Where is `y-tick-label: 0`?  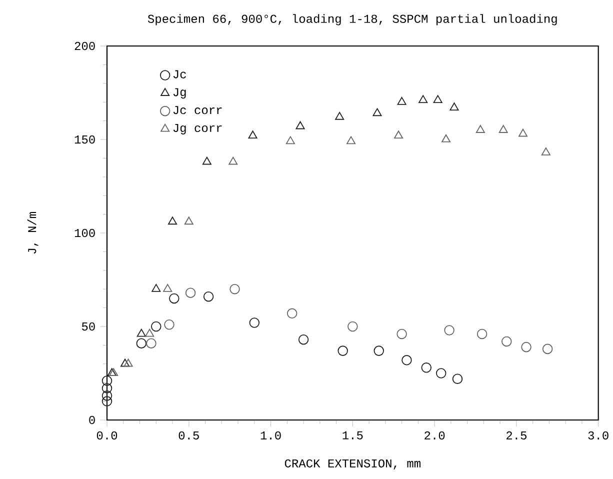 y-tick-label: 0 is located at coordinates (92, 420).